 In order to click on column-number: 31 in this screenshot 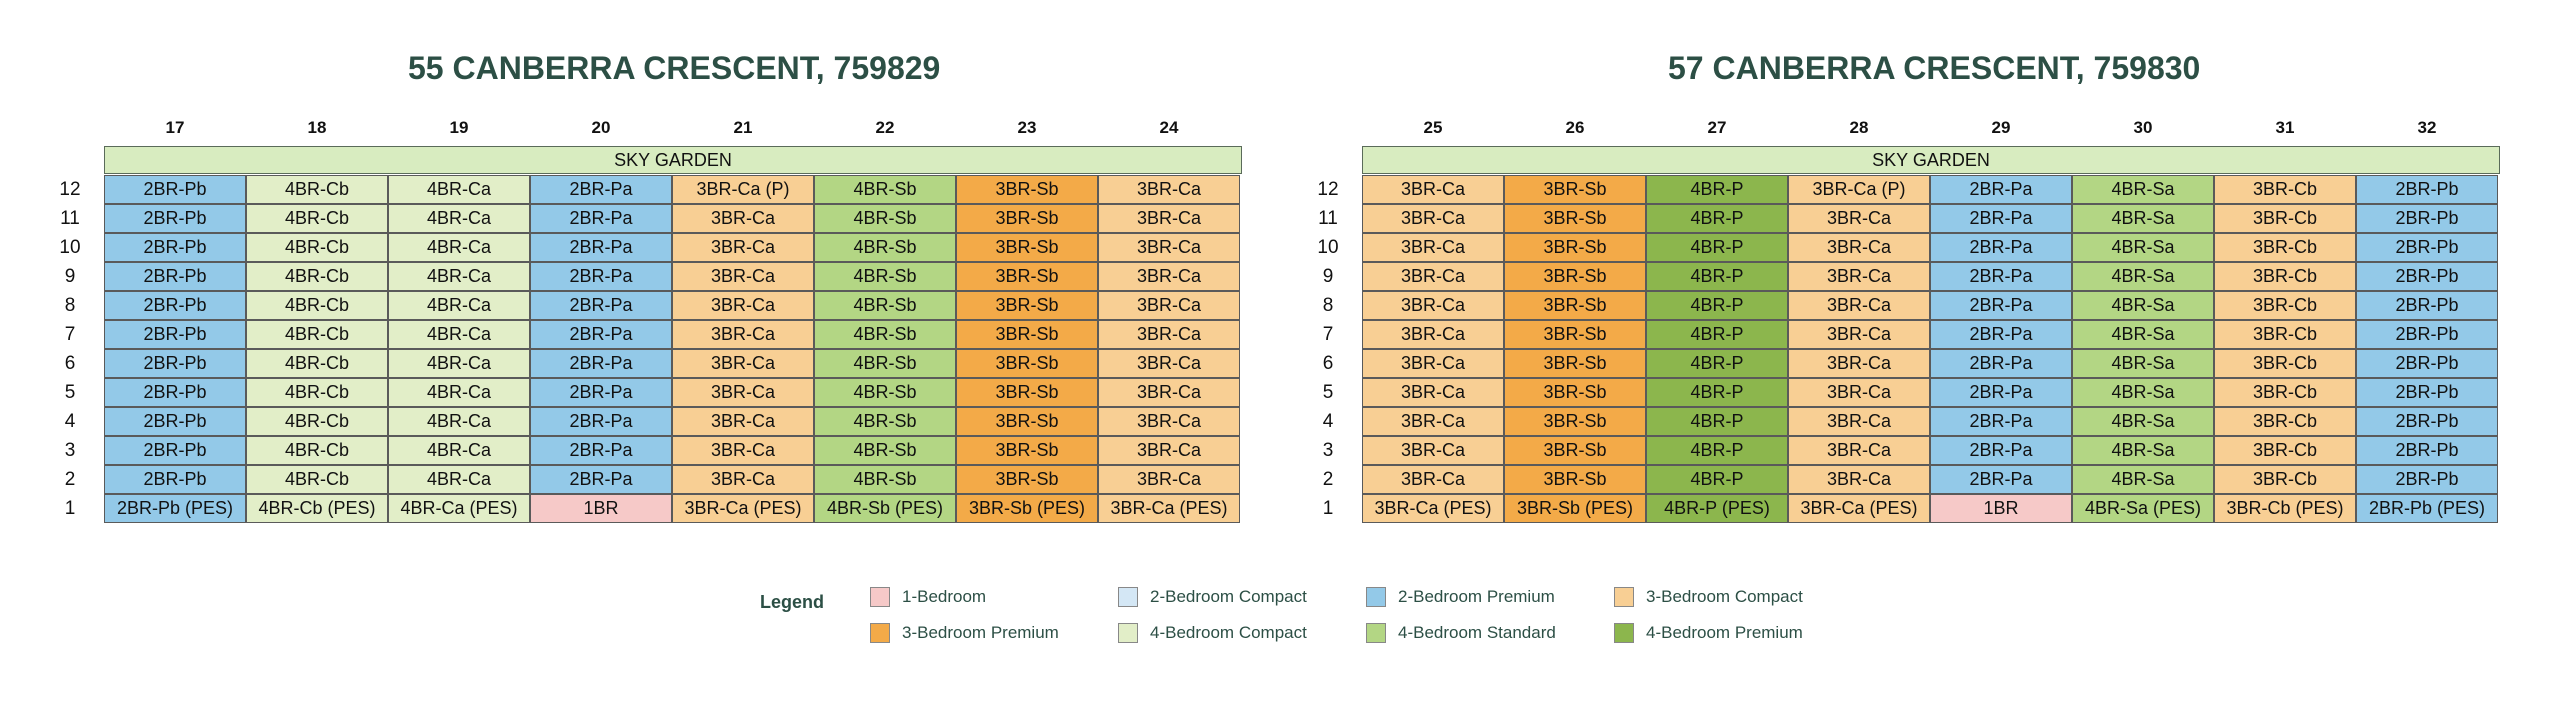, I will do `click(2285, 127)`.